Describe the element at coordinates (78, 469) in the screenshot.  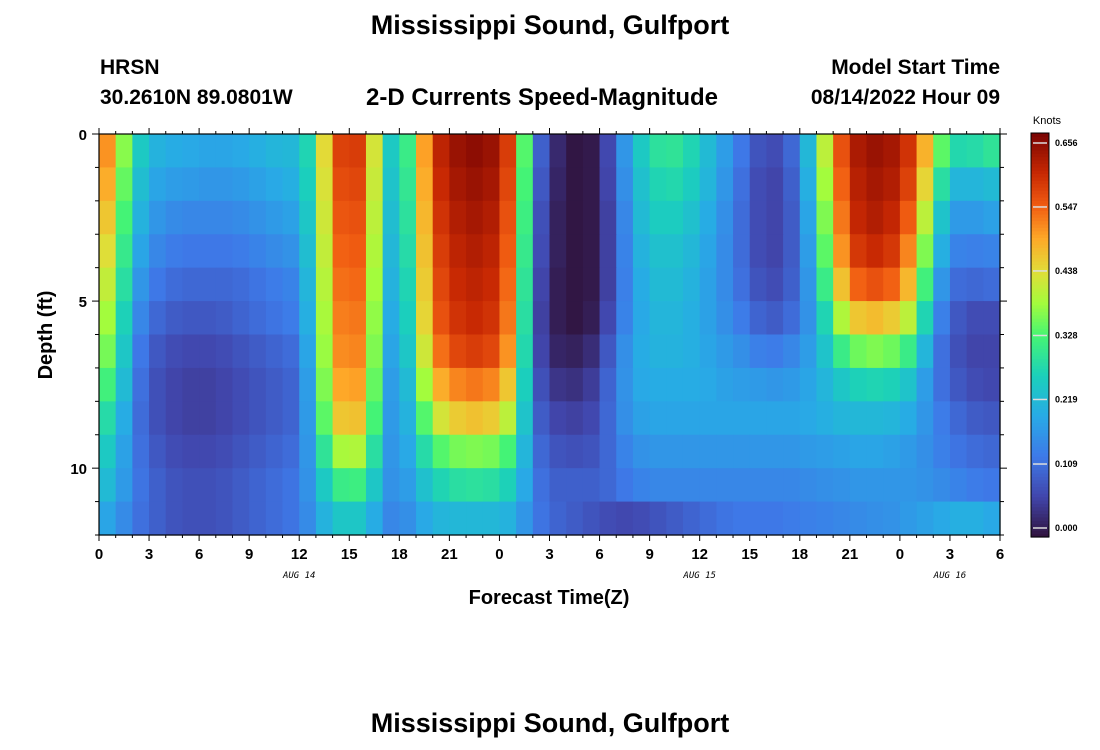
I see `y-tick-label: 10` at that location.